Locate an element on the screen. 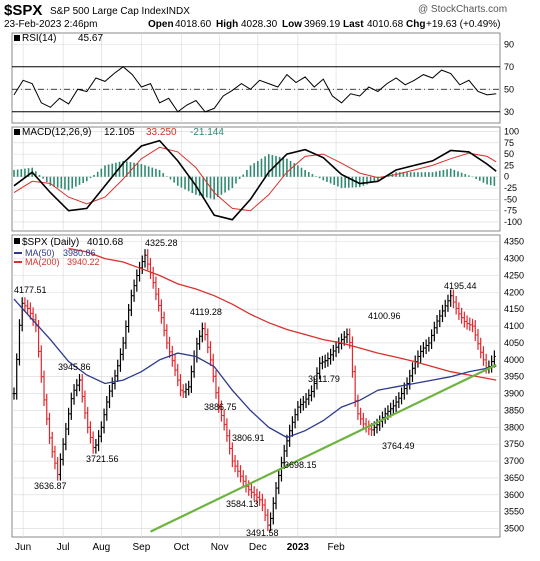  price-tick-label: 4200 is located at coordinates (514, 292).